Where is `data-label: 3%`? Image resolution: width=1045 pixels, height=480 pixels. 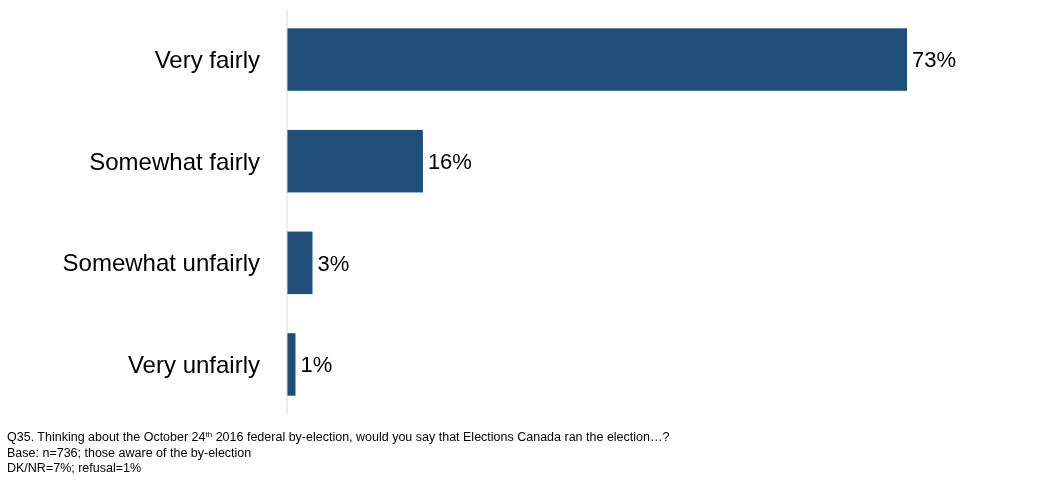
data-label: 3% is located at coordinates (333, 263).